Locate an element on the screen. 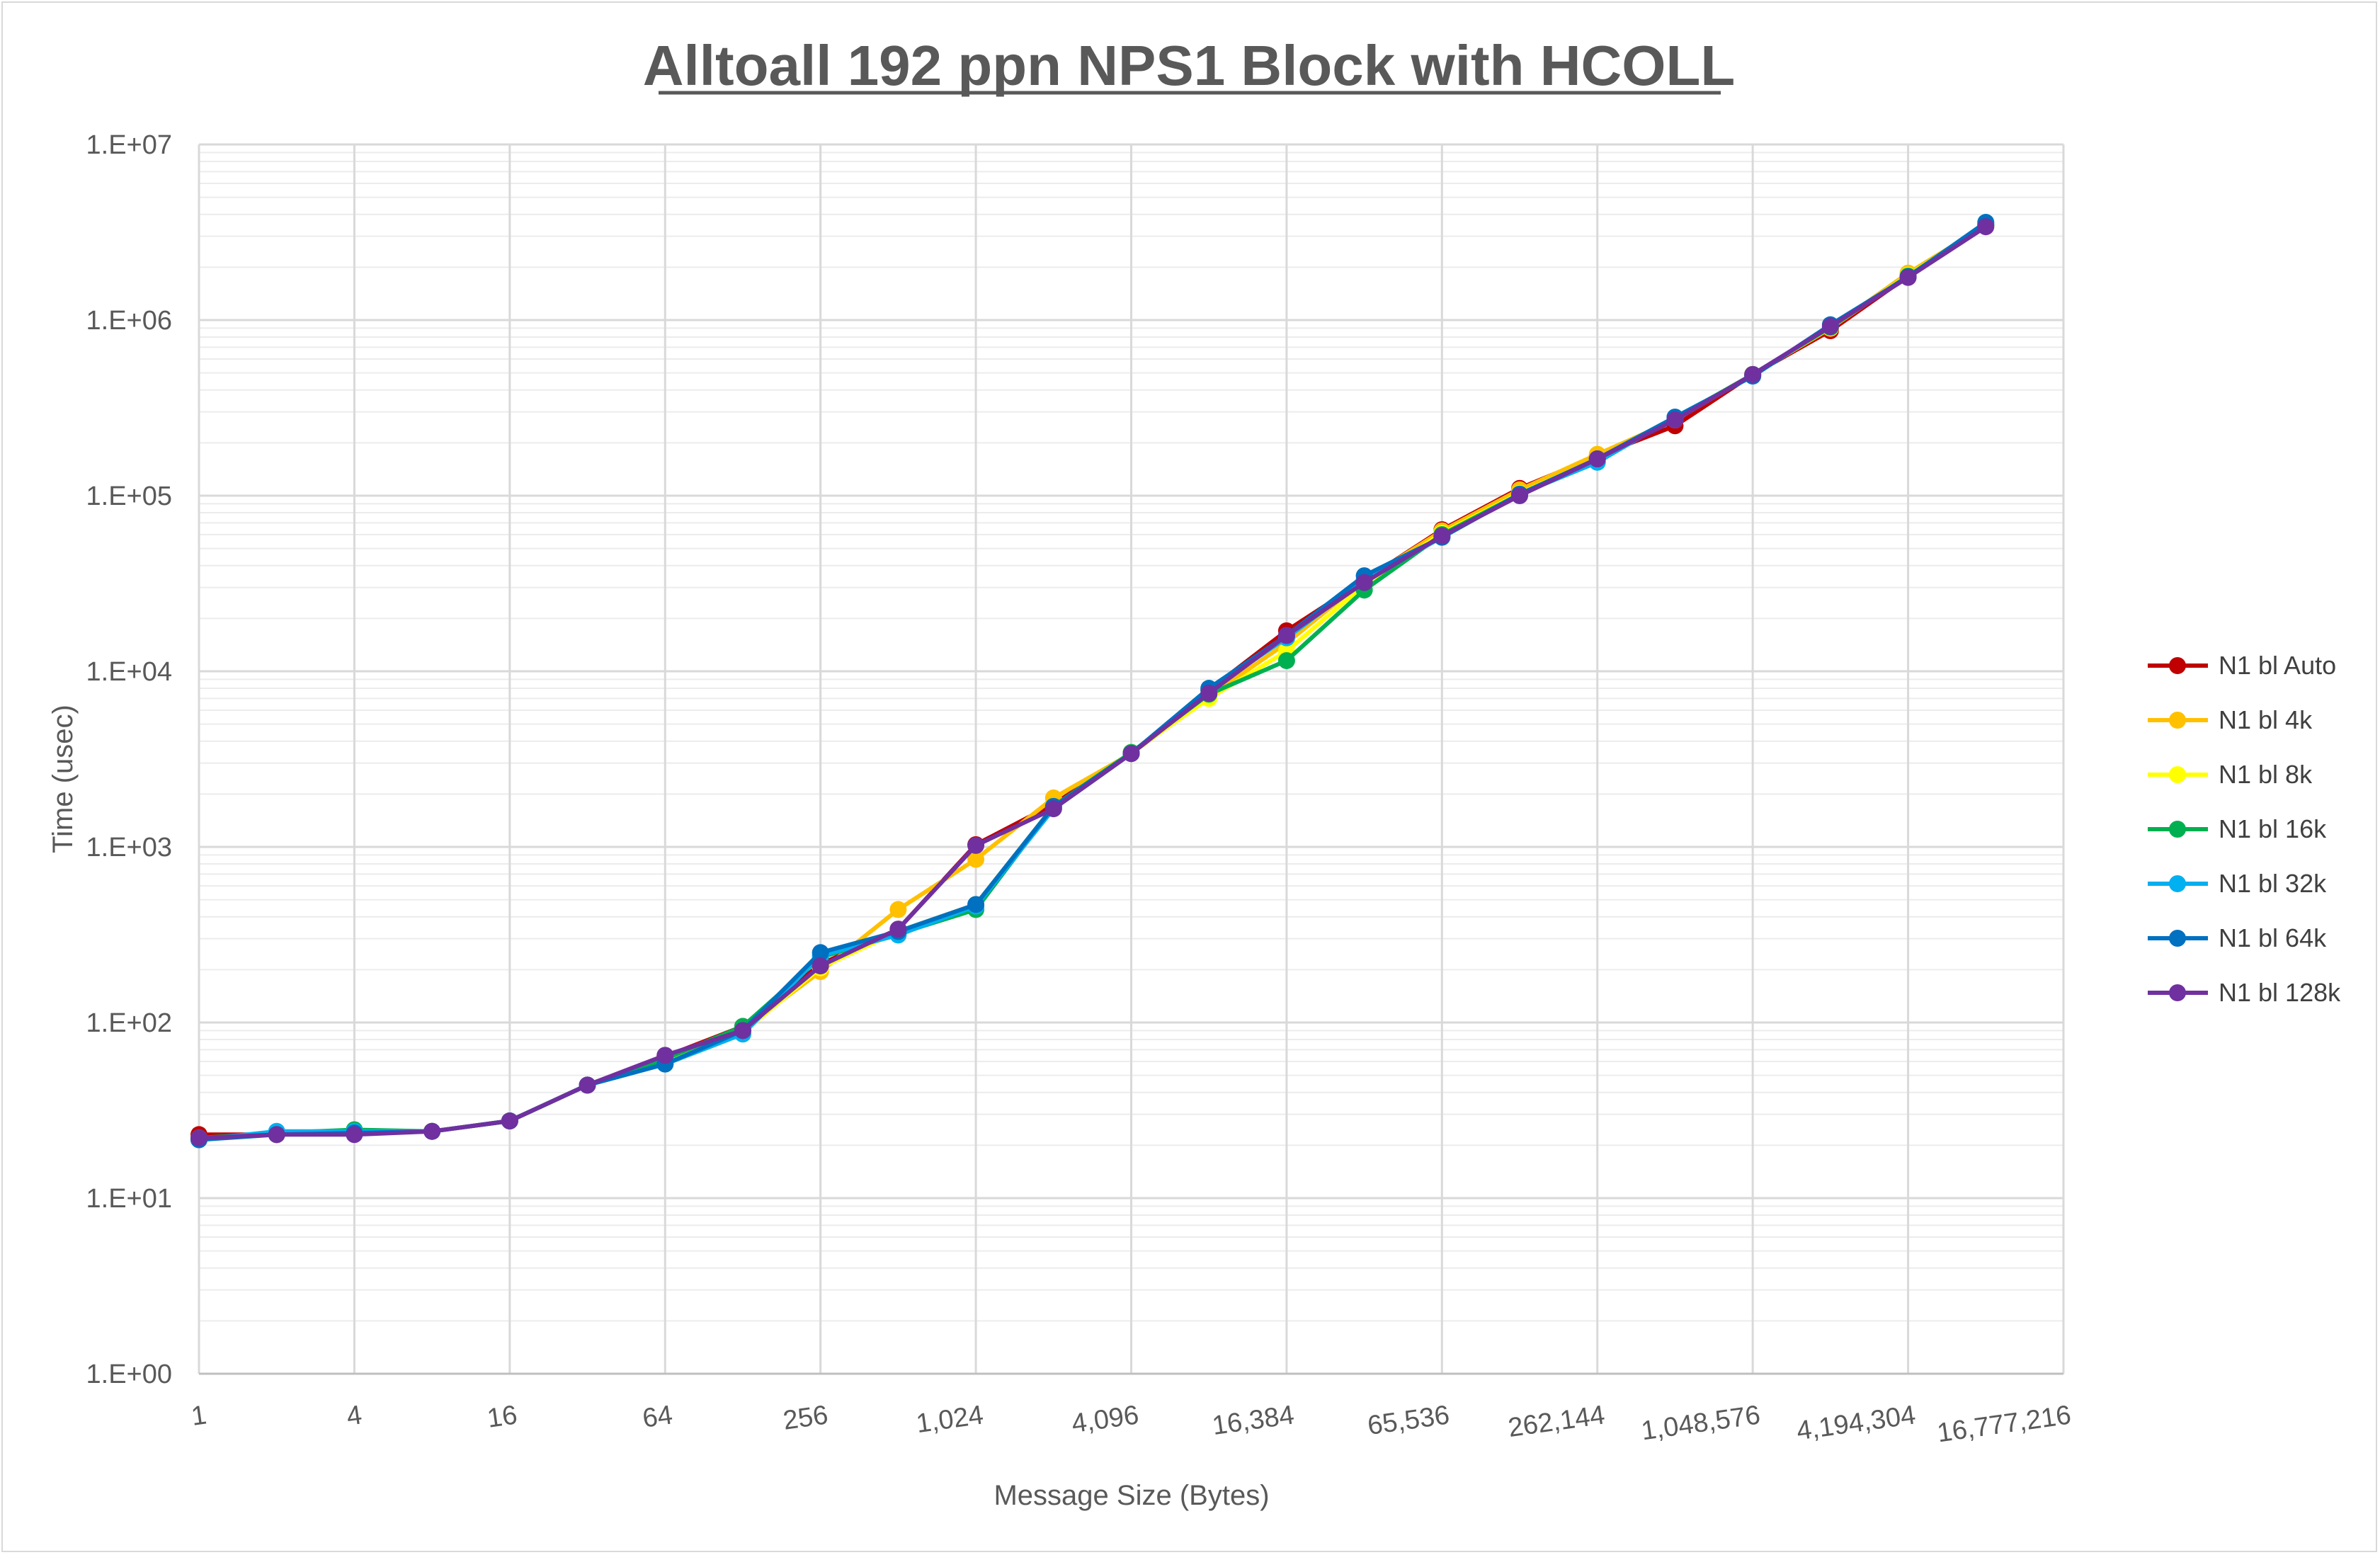 This screenshot has width=2380, height=1555. legend-item: N1 bl 16k is located at coordinates (2237, 828).